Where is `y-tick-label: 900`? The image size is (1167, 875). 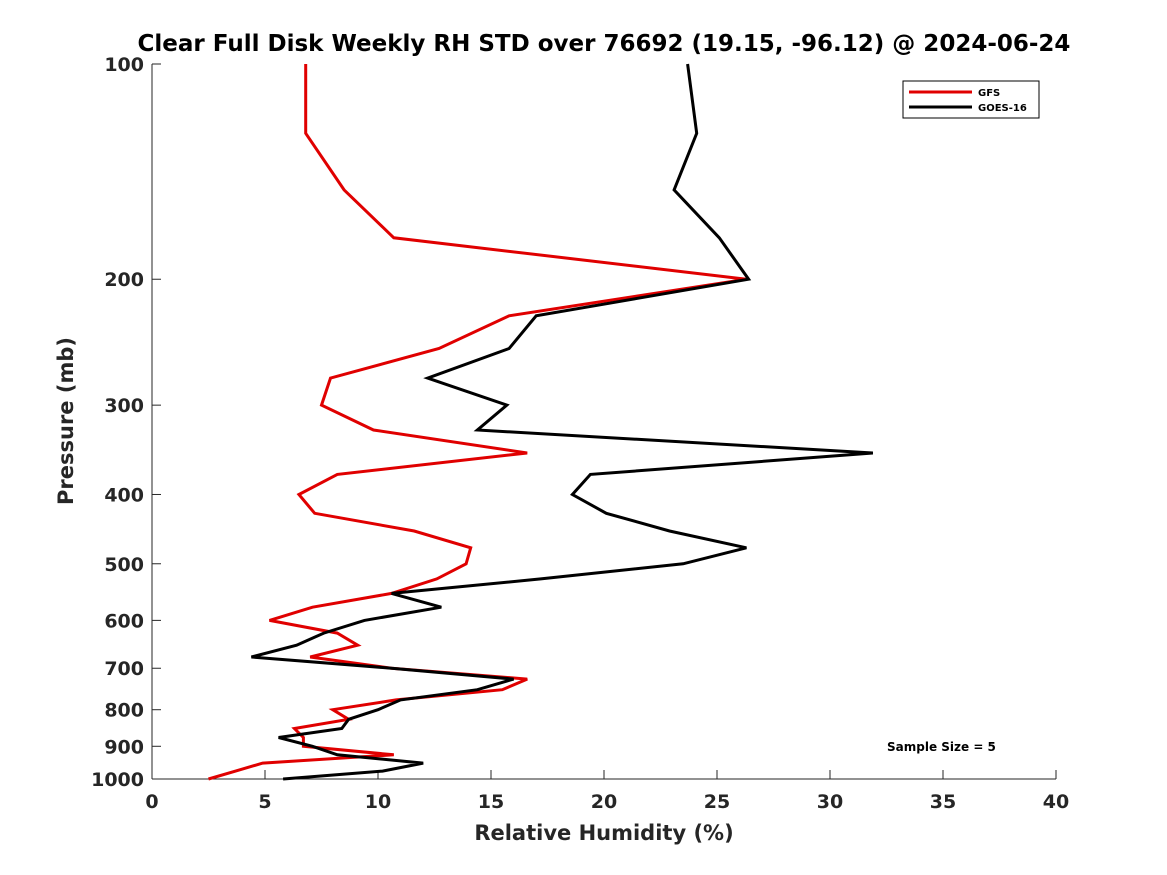 y-tick-label: 900 is located at coordinates (124, 747).